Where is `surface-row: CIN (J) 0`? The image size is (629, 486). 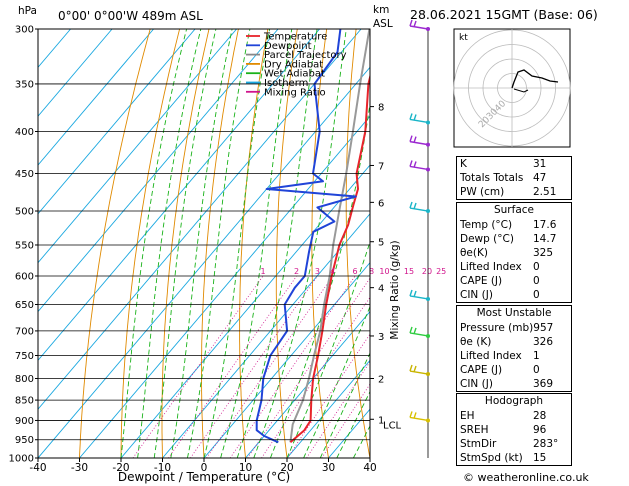 surface-row: CIN (J) 0 is located at coordinates (514, 295).